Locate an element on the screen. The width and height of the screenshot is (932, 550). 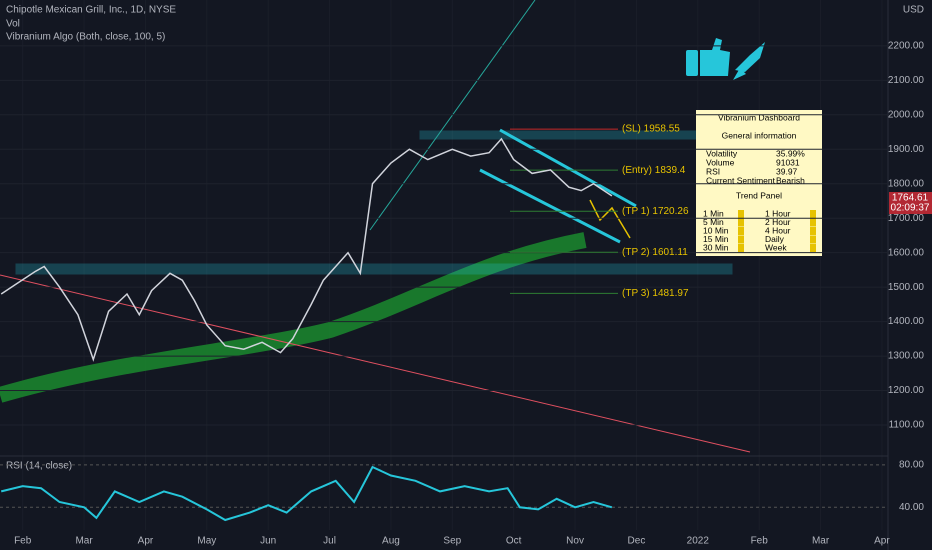
y-tick-label: 1600.00 is located at coordinates (906, 252).